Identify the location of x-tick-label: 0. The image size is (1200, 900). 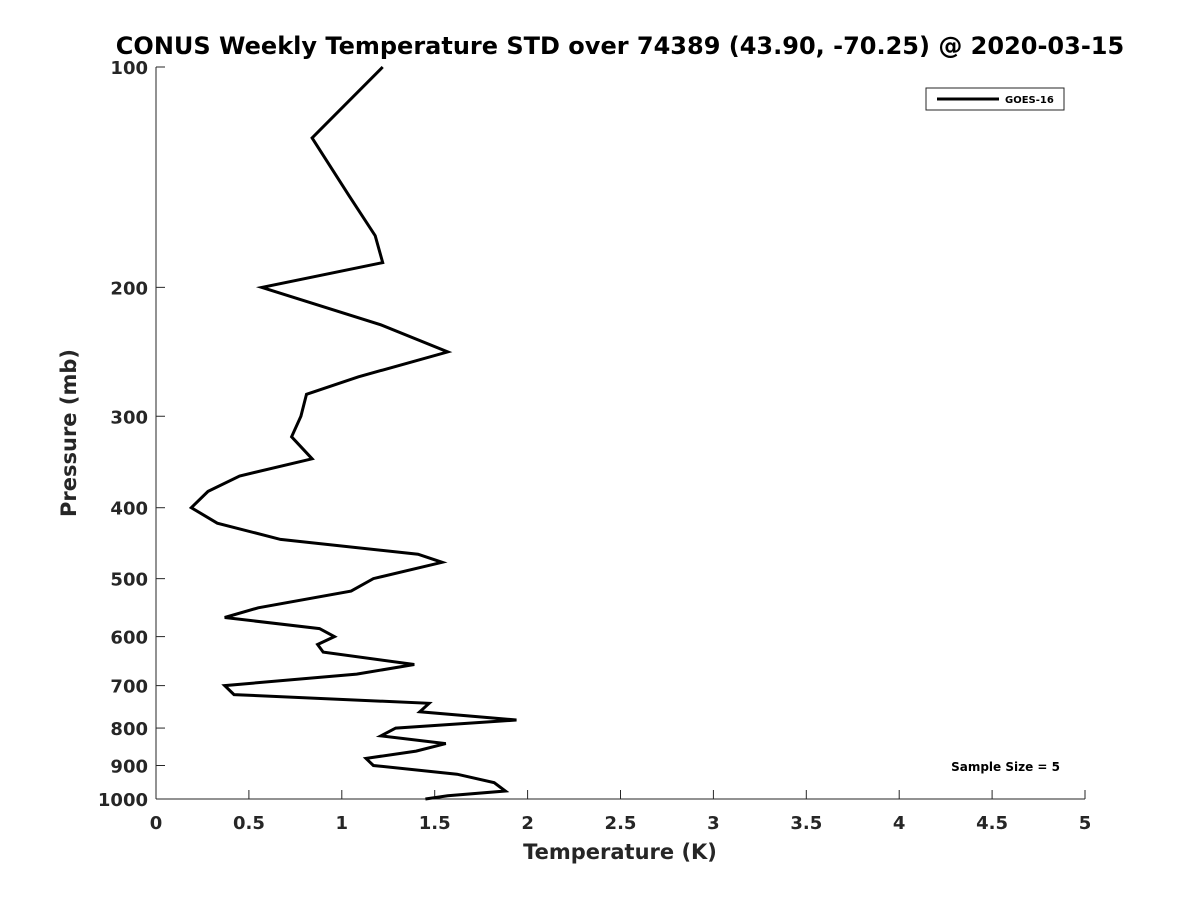
(156, 823).